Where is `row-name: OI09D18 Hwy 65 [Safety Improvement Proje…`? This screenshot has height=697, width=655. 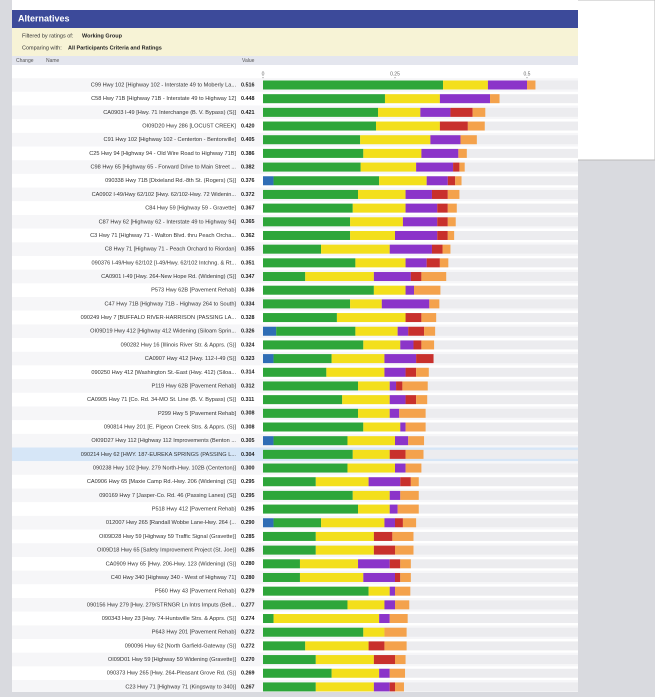 row-name: OI09D18 Hwy 65 [Safety Improvement Proje… is located at coordinates (166, 551).